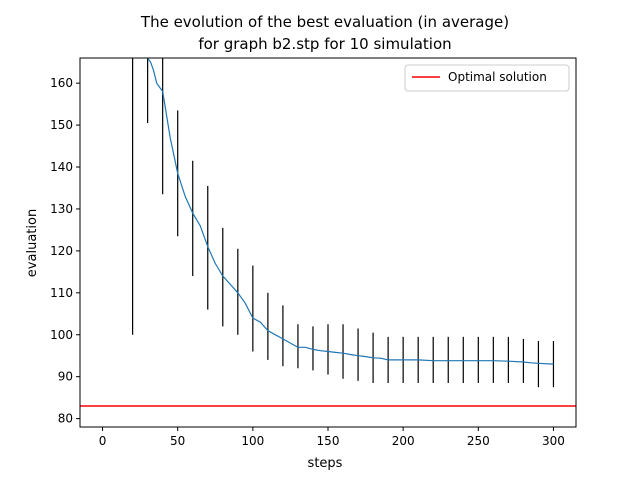 Image resolution: width=640 pixels, height=480 pixels. What do you see at coordinates (328, 441) in the screenshot?
I see `x-tick-label: 150` at bounding box center [328, 441].